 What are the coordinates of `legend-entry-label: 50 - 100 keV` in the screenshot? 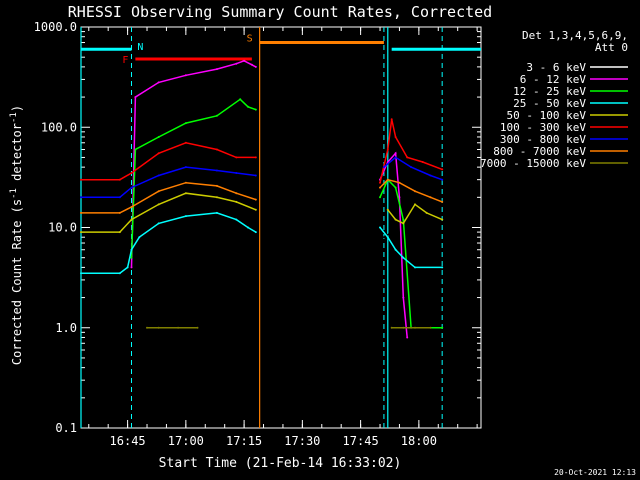 It's located at (547, 115).